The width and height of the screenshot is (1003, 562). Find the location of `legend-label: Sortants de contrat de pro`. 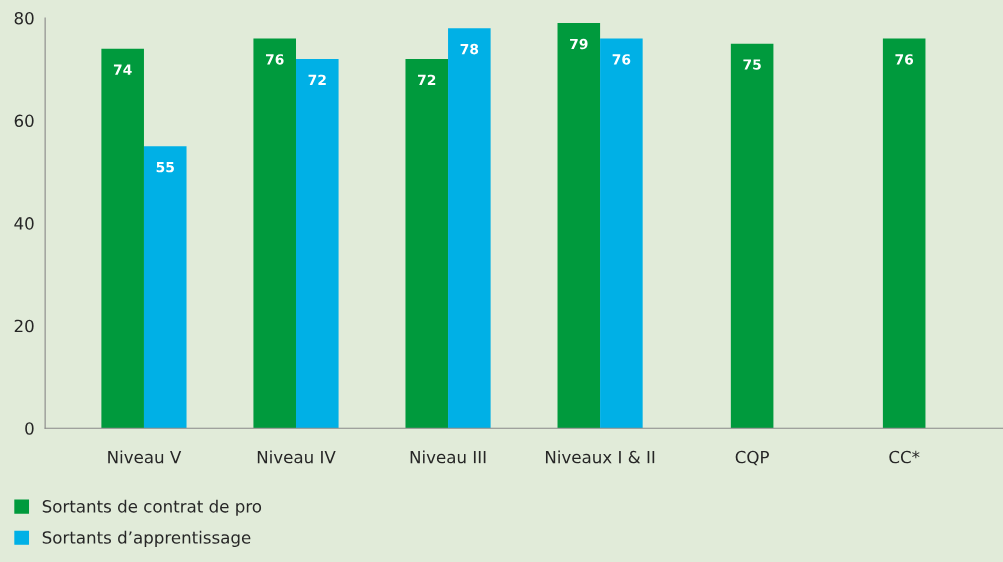

legend-label: Sortants de contrat de pro is located at coordinates (152, 507).